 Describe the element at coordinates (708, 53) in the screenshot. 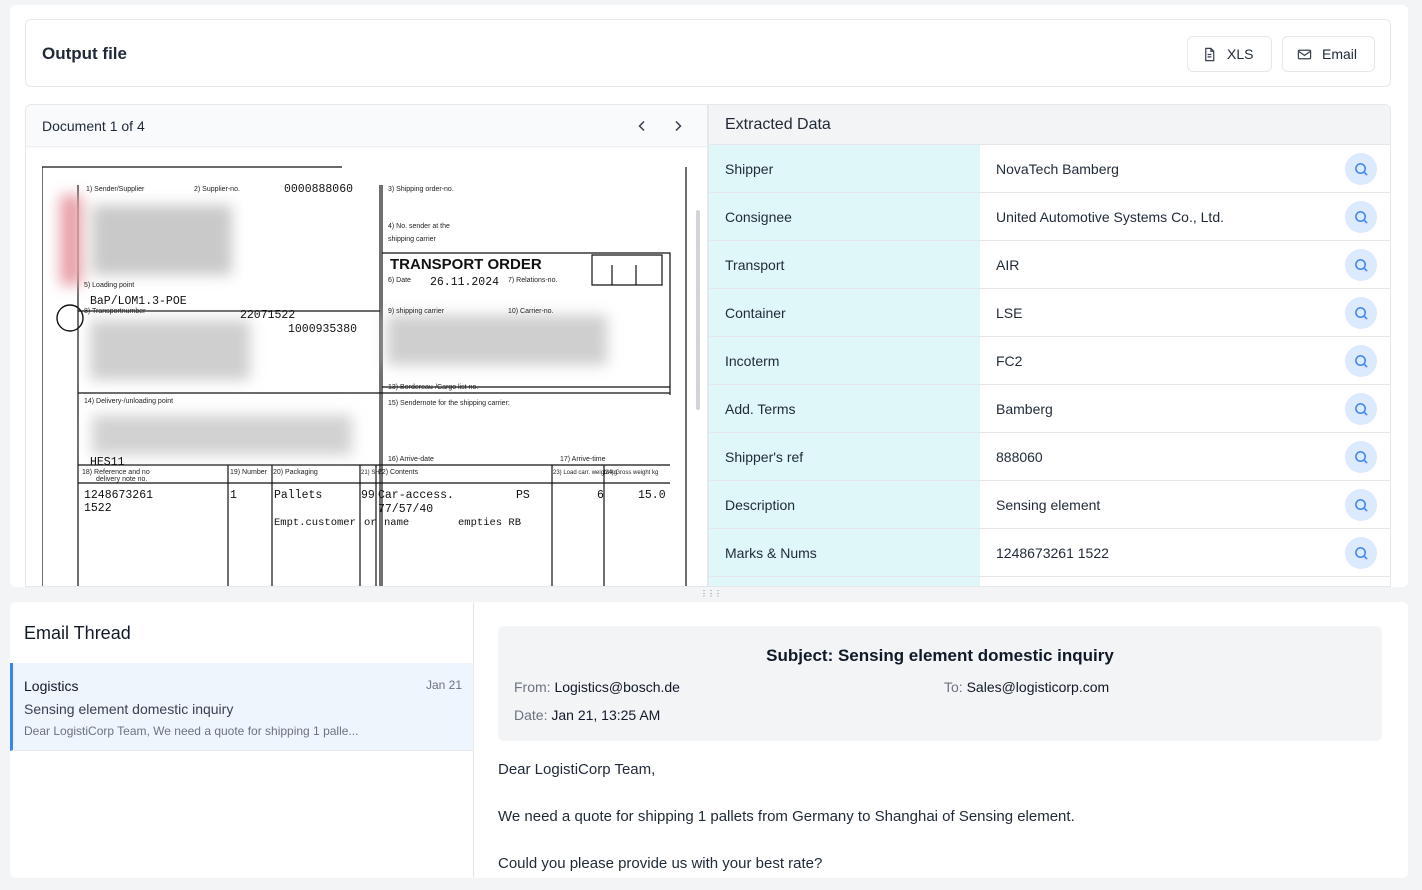

I see `output-file-bar: Output file XLS Email` at that location.